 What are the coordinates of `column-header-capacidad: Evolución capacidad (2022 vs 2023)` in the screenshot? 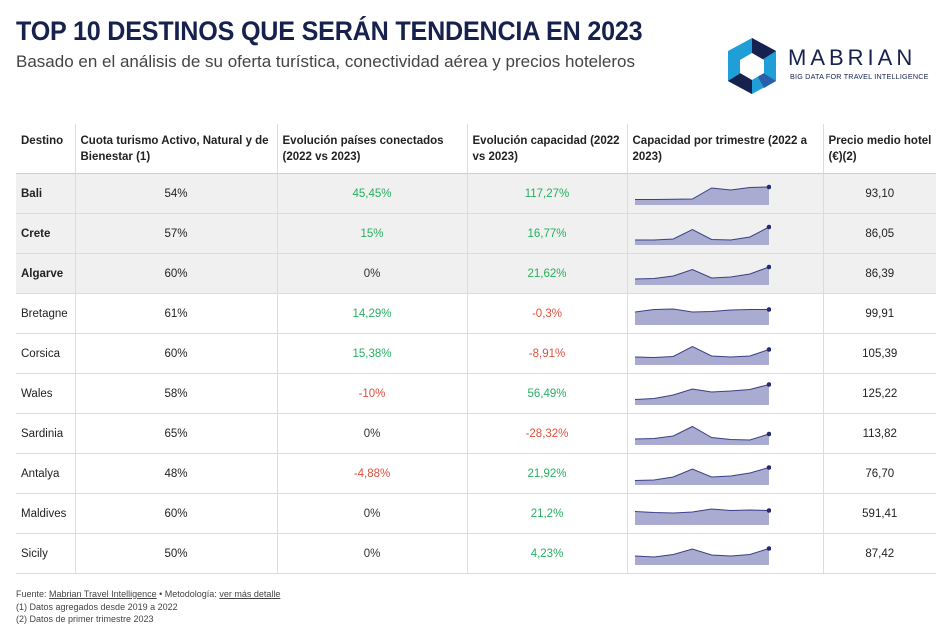 It's located at (546, 149).